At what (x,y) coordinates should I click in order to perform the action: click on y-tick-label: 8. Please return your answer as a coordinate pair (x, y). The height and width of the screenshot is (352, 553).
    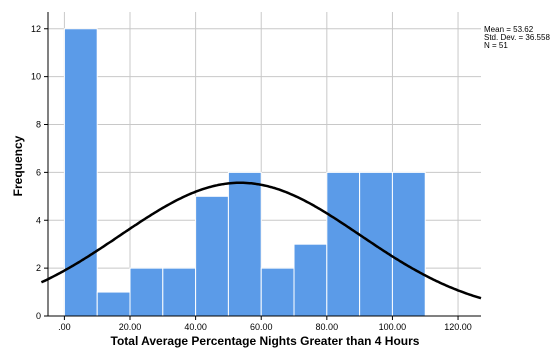
    Looking at the image, I should click on (38, 125).